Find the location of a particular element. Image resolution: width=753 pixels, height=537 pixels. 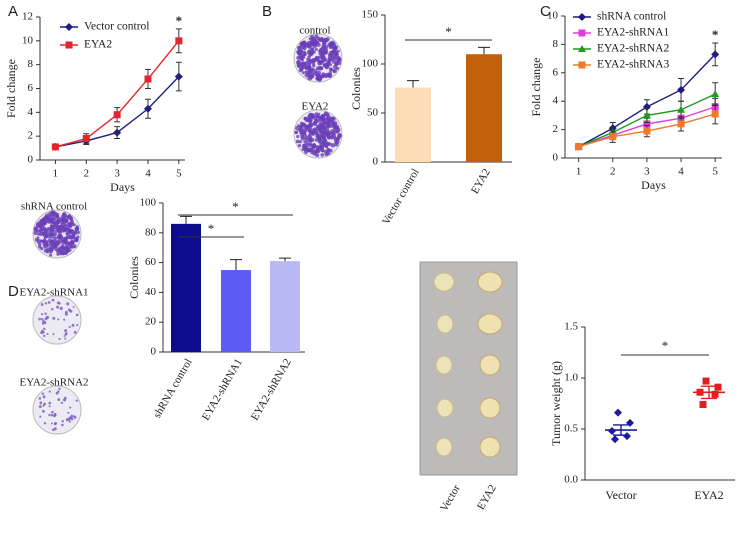

x-tick-label: EYA2-shRNA1 is located at coordinates (222, 390).